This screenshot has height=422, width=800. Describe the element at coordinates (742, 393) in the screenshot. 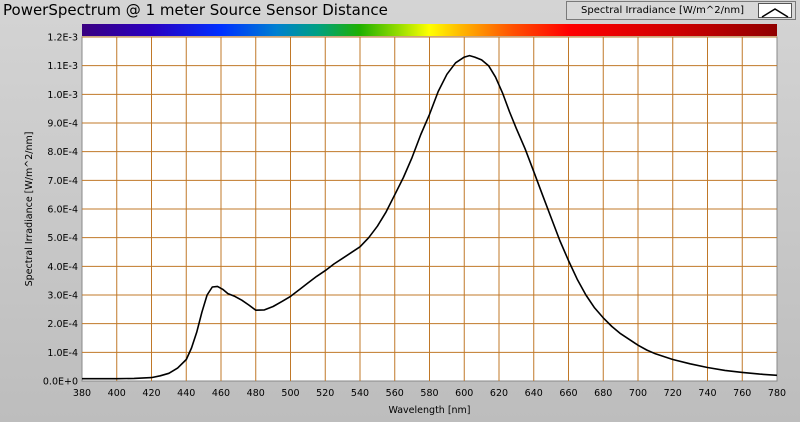

I see `x-tick-label: 760` at that location.